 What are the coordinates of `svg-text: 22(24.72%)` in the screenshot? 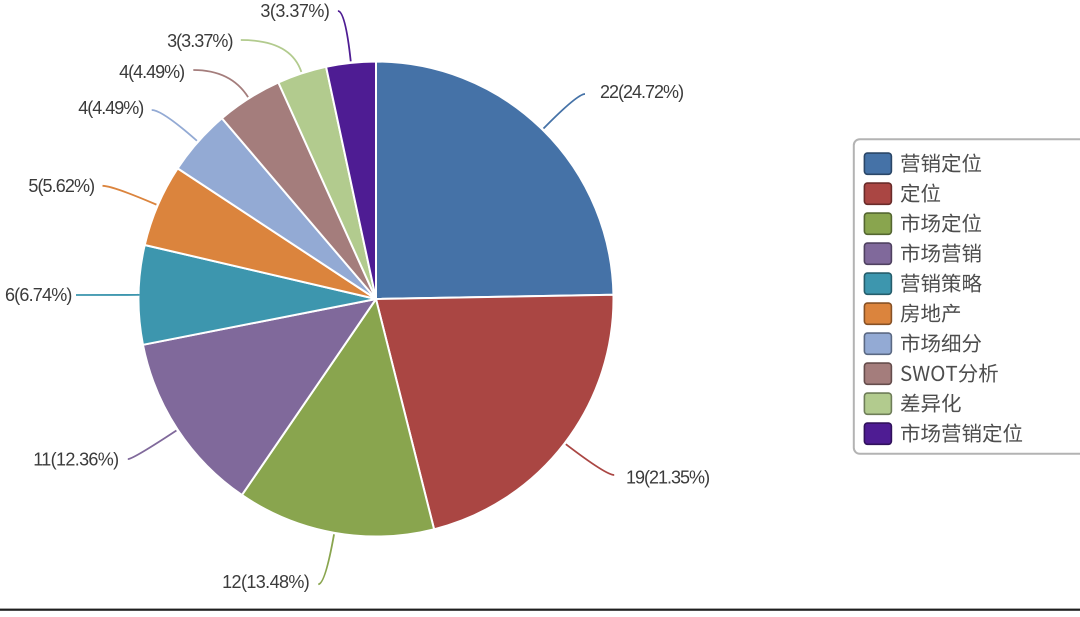 It's located at (641, 92).